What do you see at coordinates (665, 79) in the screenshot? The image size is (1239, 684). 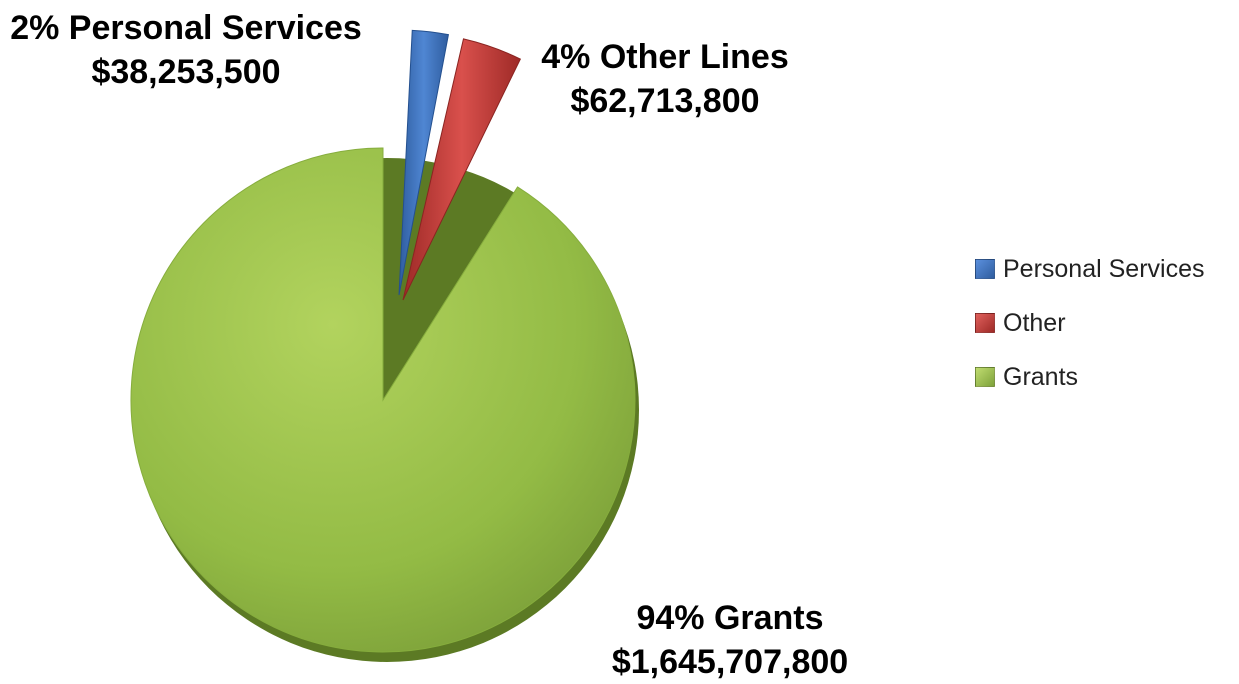 I see `data-label-other: 4% Other Lines $62,713,800` at bounding box center [665, 79].